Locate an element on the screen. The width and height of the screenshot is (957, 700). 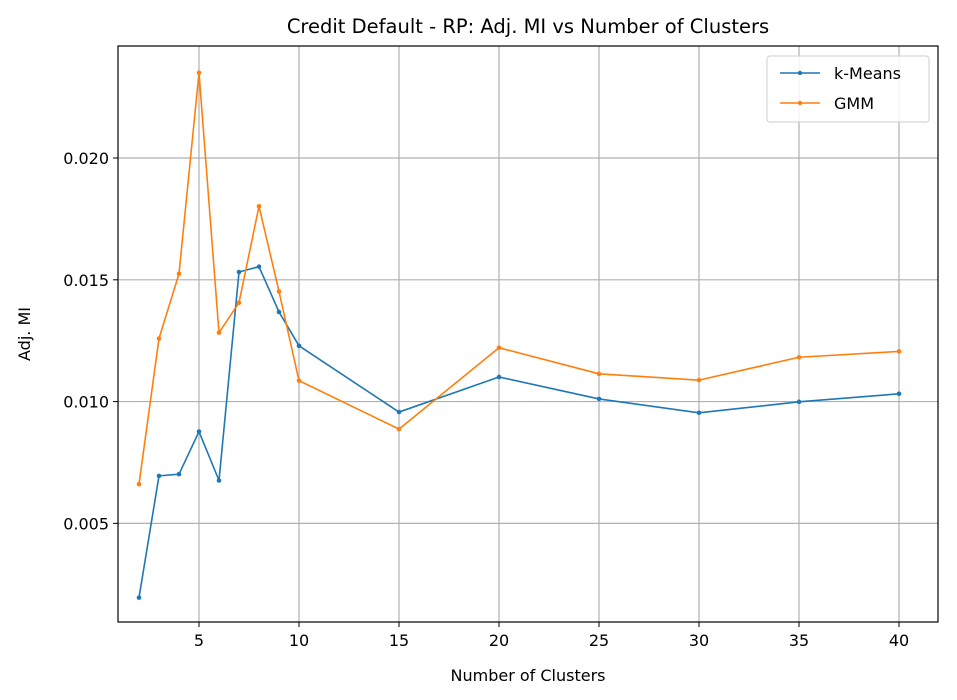
x-tick-label: 5 is located at coordinates (199, 640).